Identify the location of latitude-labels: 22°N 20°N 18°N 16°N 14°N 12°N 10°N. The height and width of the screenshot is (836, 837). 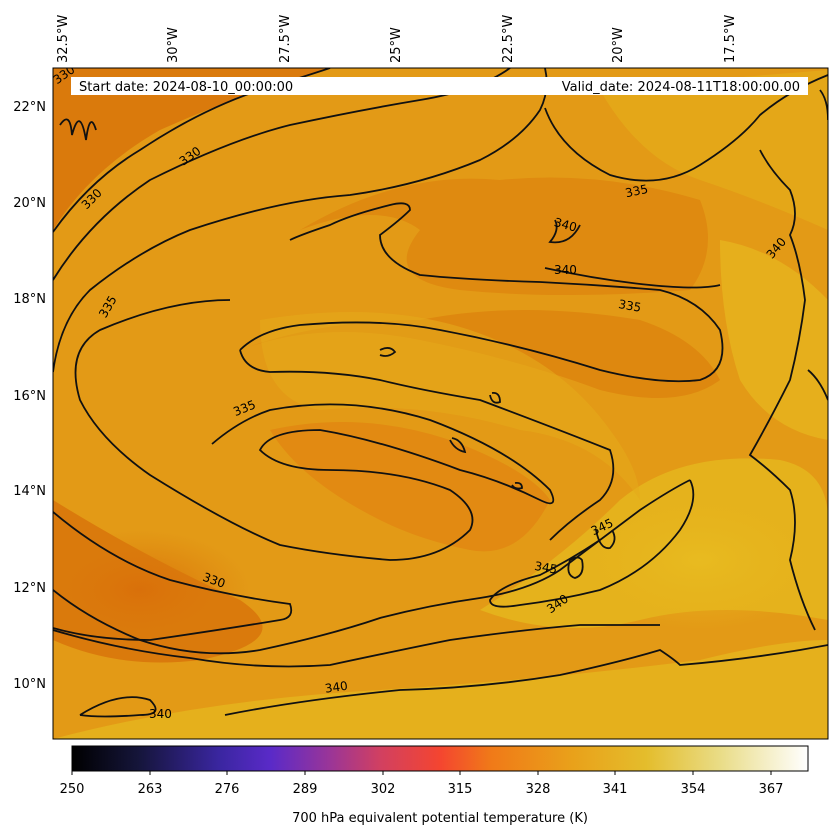
(29, 396).